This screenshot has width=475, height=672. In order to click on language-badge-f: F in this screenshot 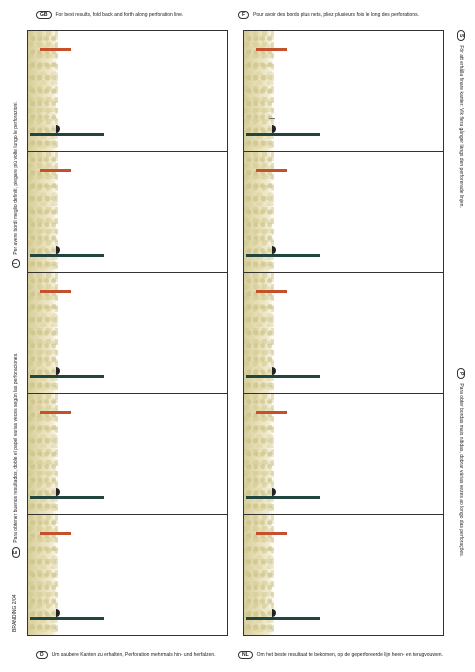, I will do `click(244, 15)`.